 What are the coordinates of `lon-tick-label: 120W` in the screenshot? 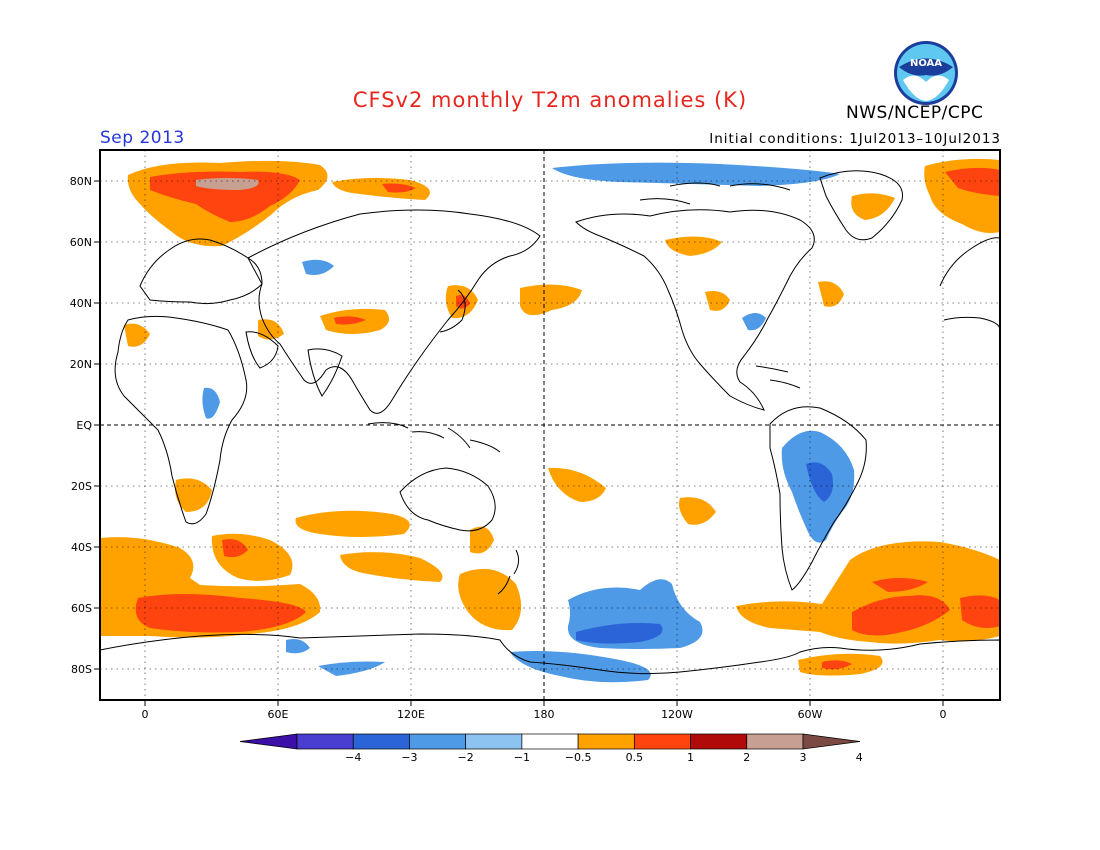 It's located at (677, 714).